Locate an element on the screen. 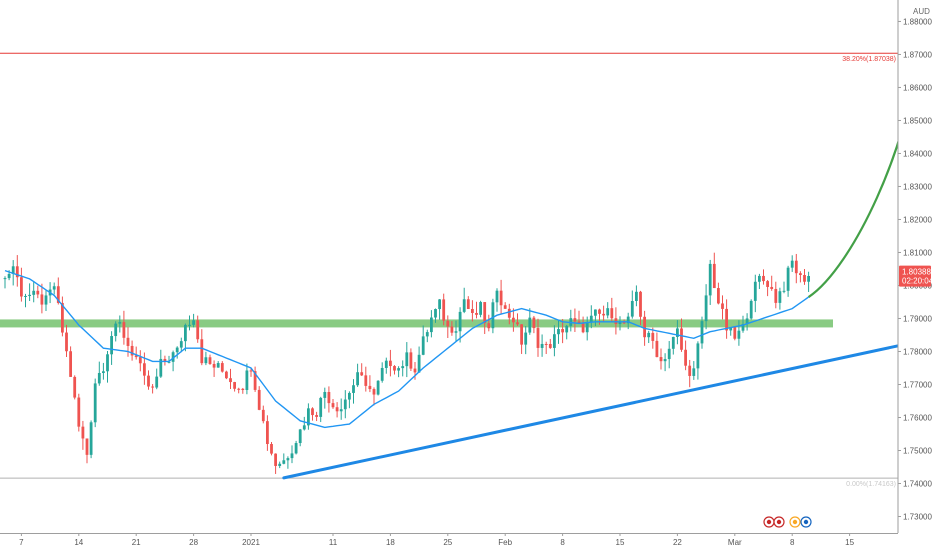 Image resolution: width=932 pixels, height=550 pixels. y-tick-label: 1.82000 is located at coordinates (917, 219).